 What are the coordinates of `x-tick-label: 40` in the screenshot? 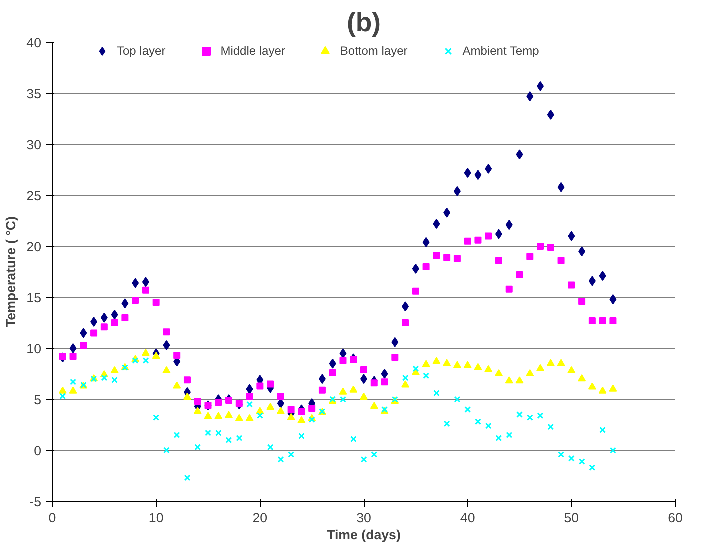 It's located at (468, 518).